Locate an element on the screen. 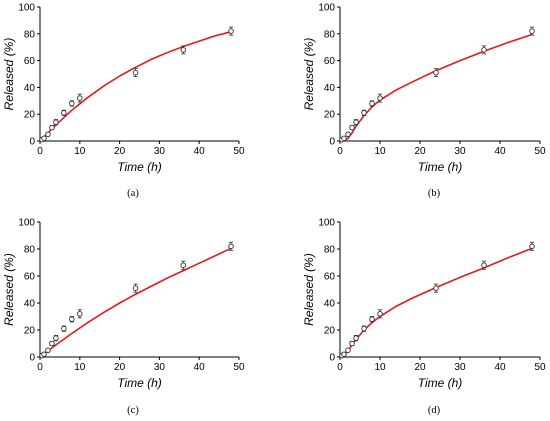 This screenshot has width=550, height=421. panel-label: (a) is located at coordinates (133, 193).